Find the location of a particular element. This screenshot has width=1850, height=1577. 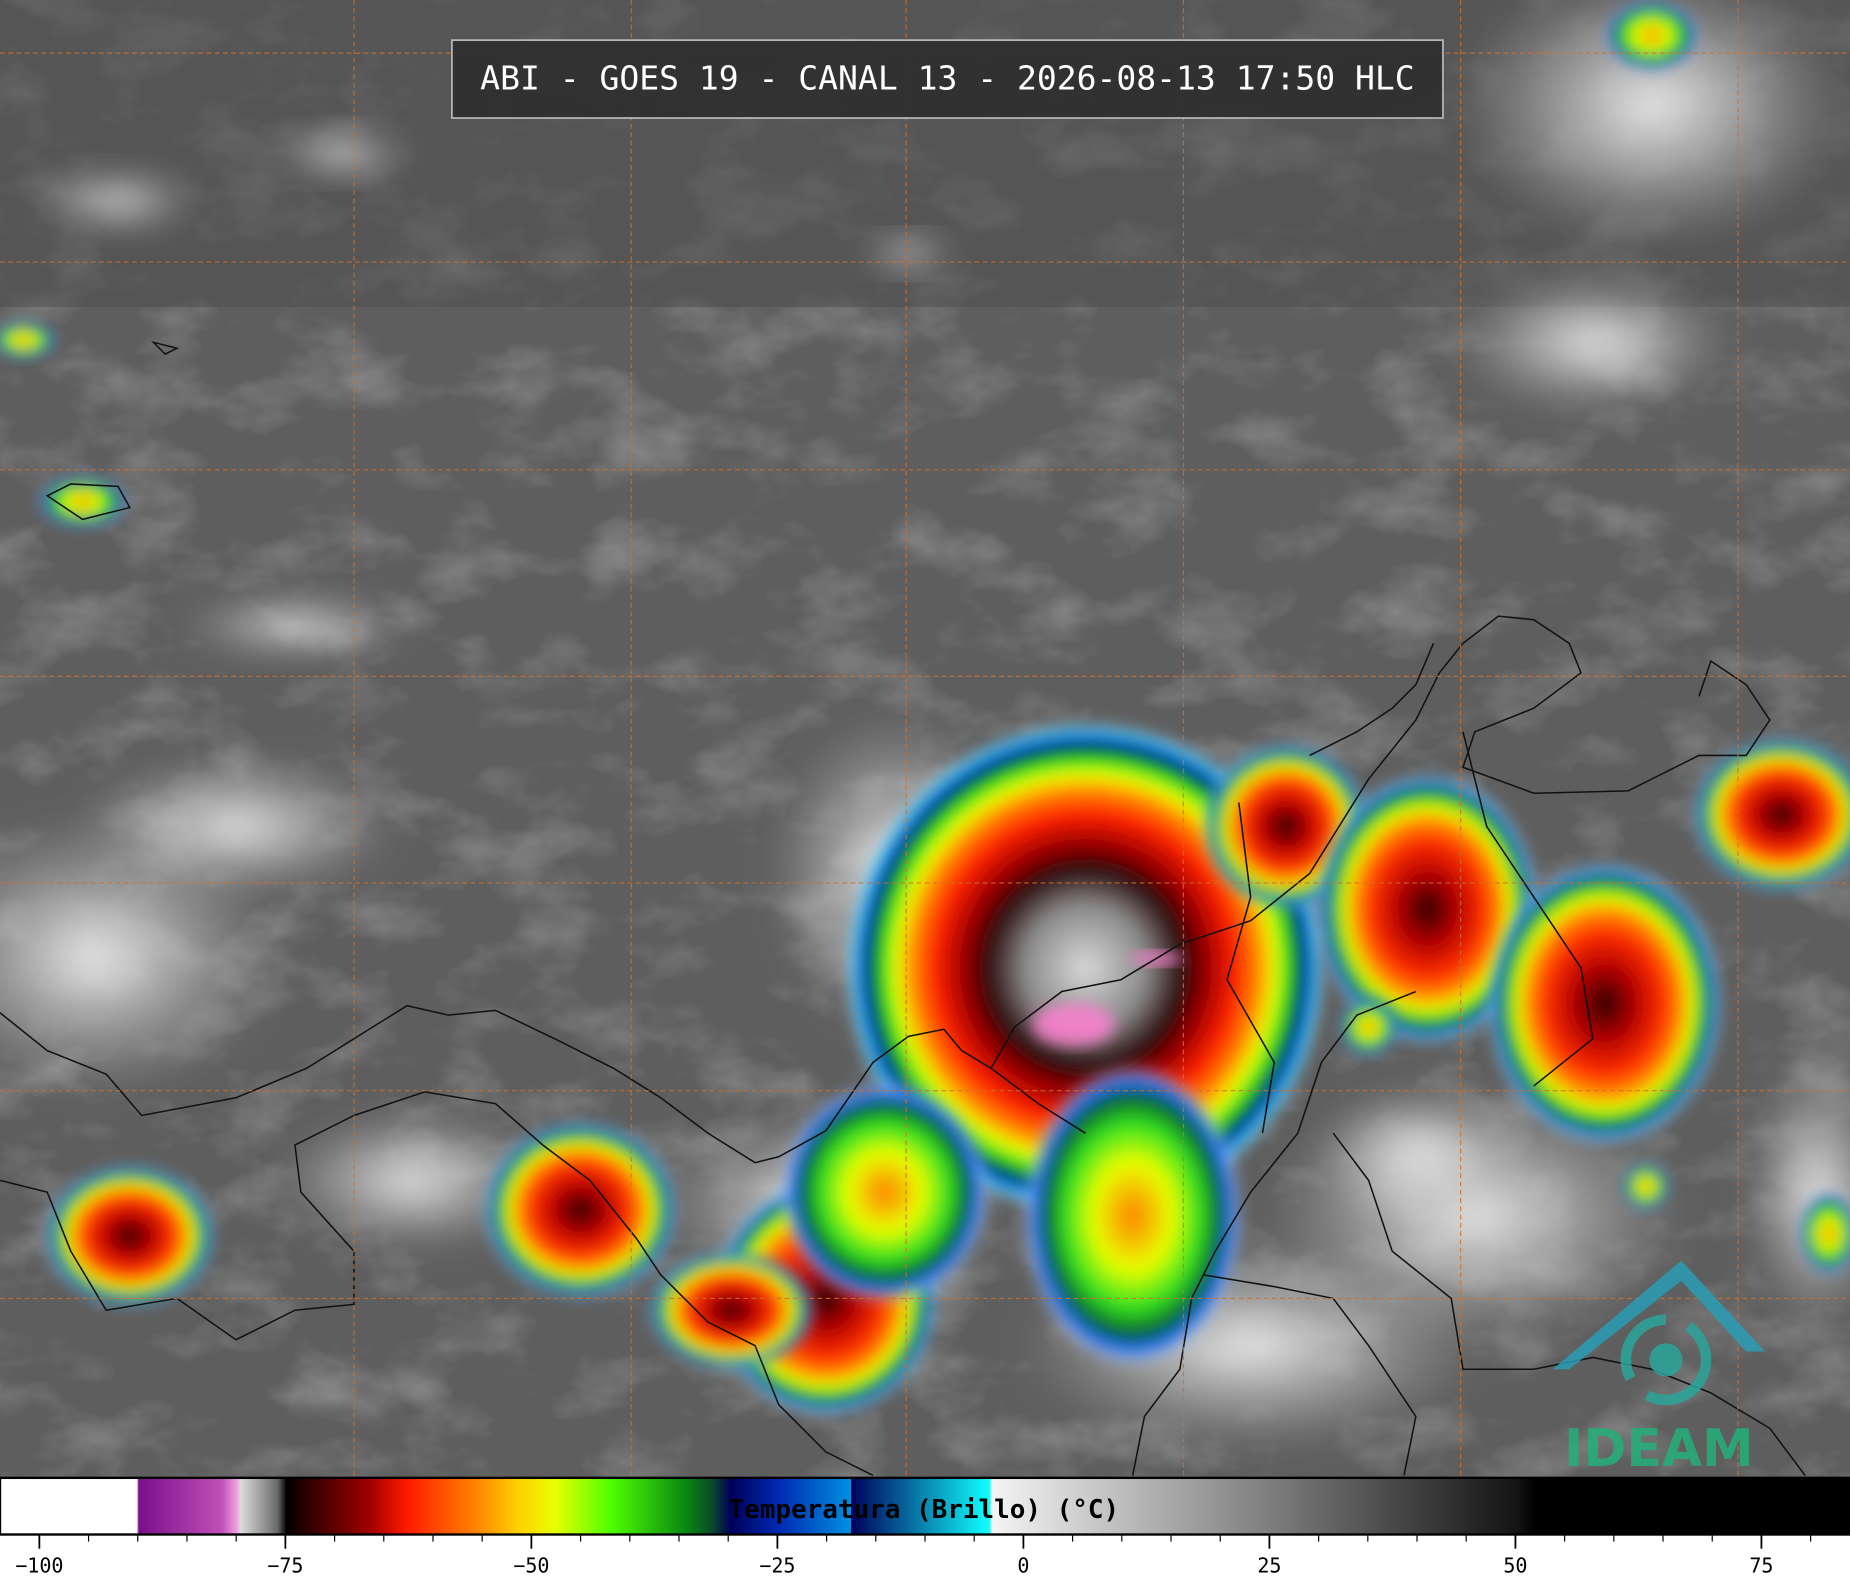

colorbar-label: Temperatura (Brillo) (°C) is located at coordinates (924, 1510).